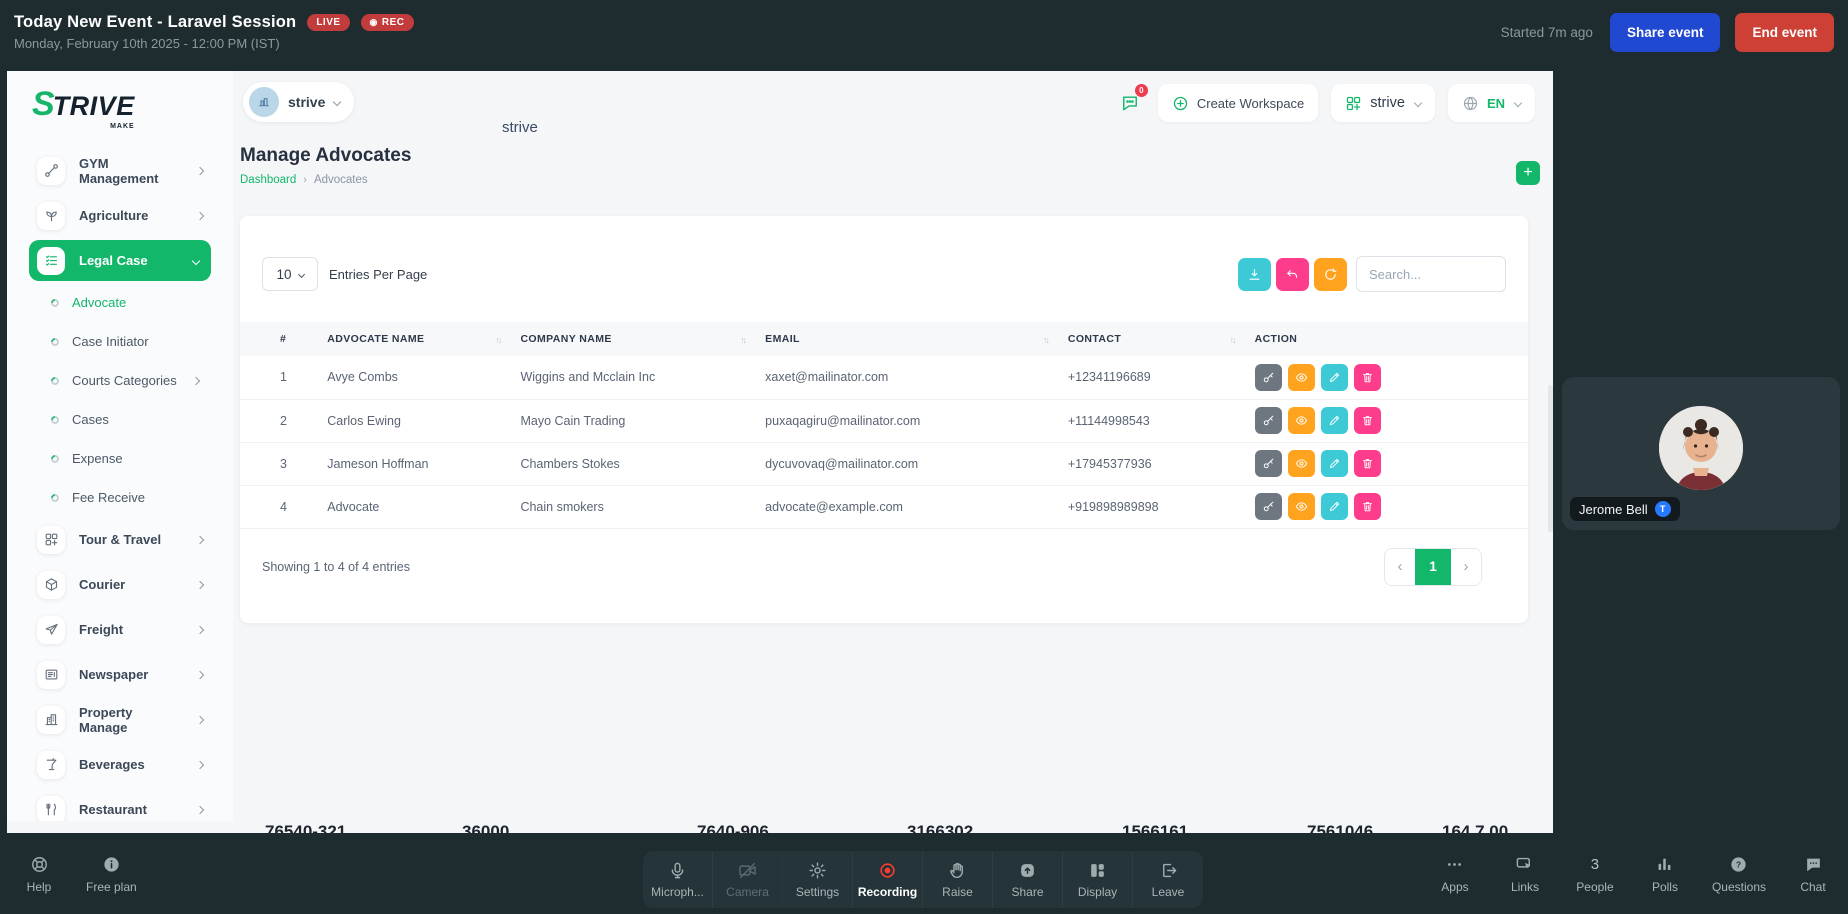 This screenshot has height=914, width=1848. I want to click on plant-icon, so click(51, 215).